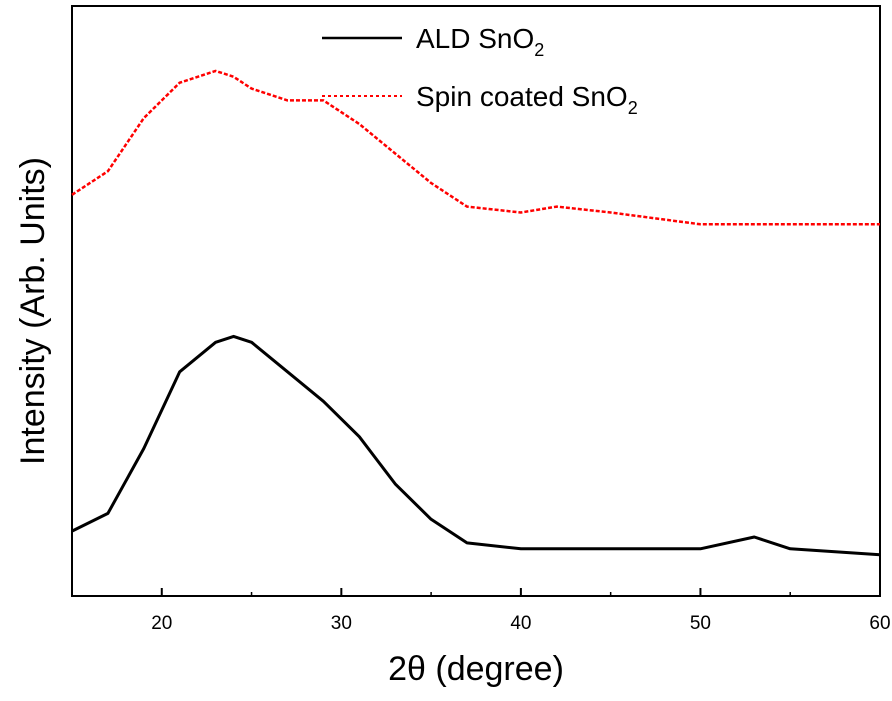  What do you see at coordinates (481, 611) in the screenshot?
I see `x-axis: 20 30 40 50 60` at bounding box center [481, 611].